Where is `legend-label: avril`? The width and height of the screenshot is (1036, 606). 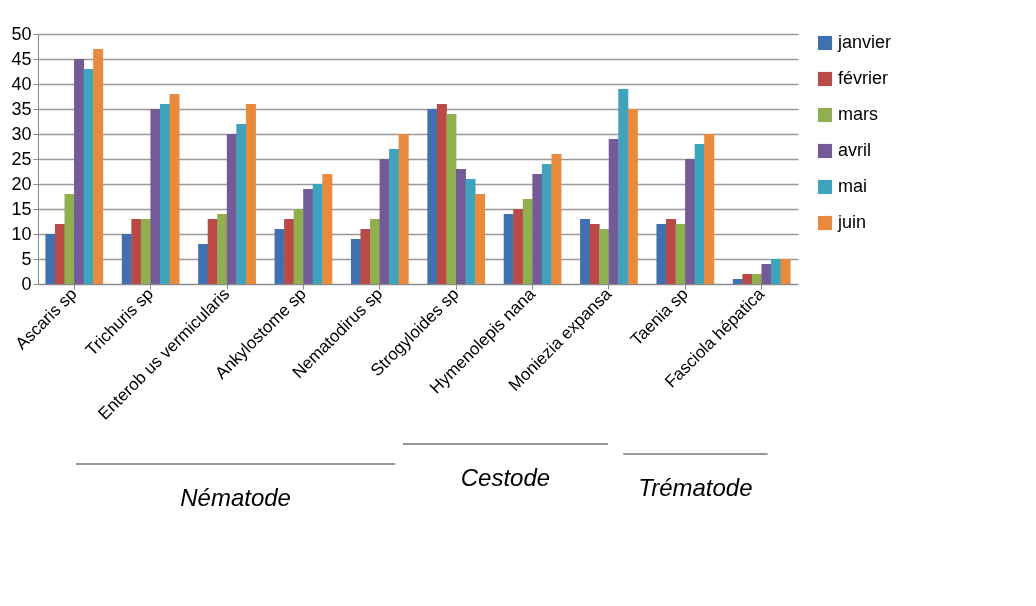 legend-label: avril is located at coordinates (855, 150).